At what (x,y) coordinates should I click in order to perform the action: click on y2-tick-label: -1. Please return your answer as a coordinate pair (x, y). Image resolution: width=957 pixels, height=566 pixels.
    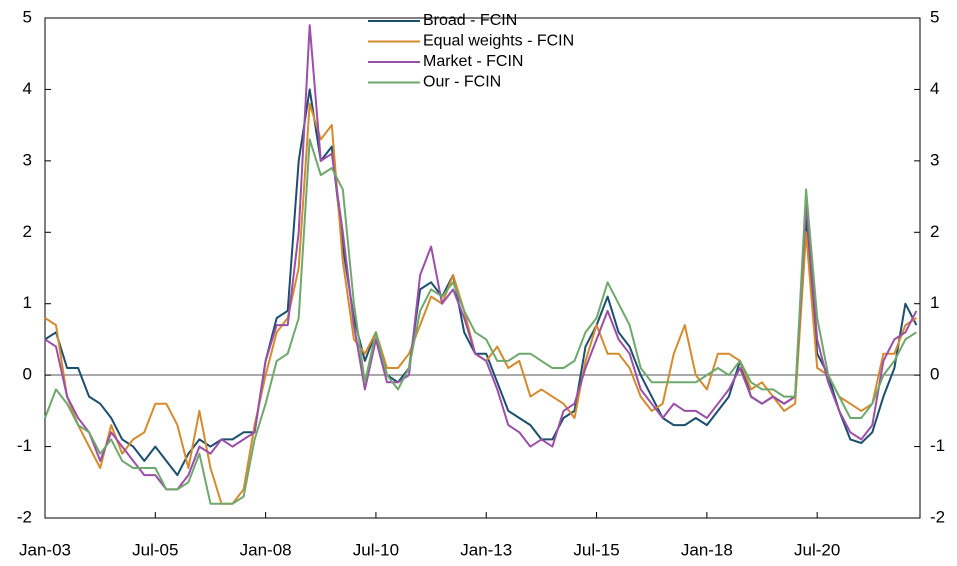
    Looking at the image, I should click on (937, 445).